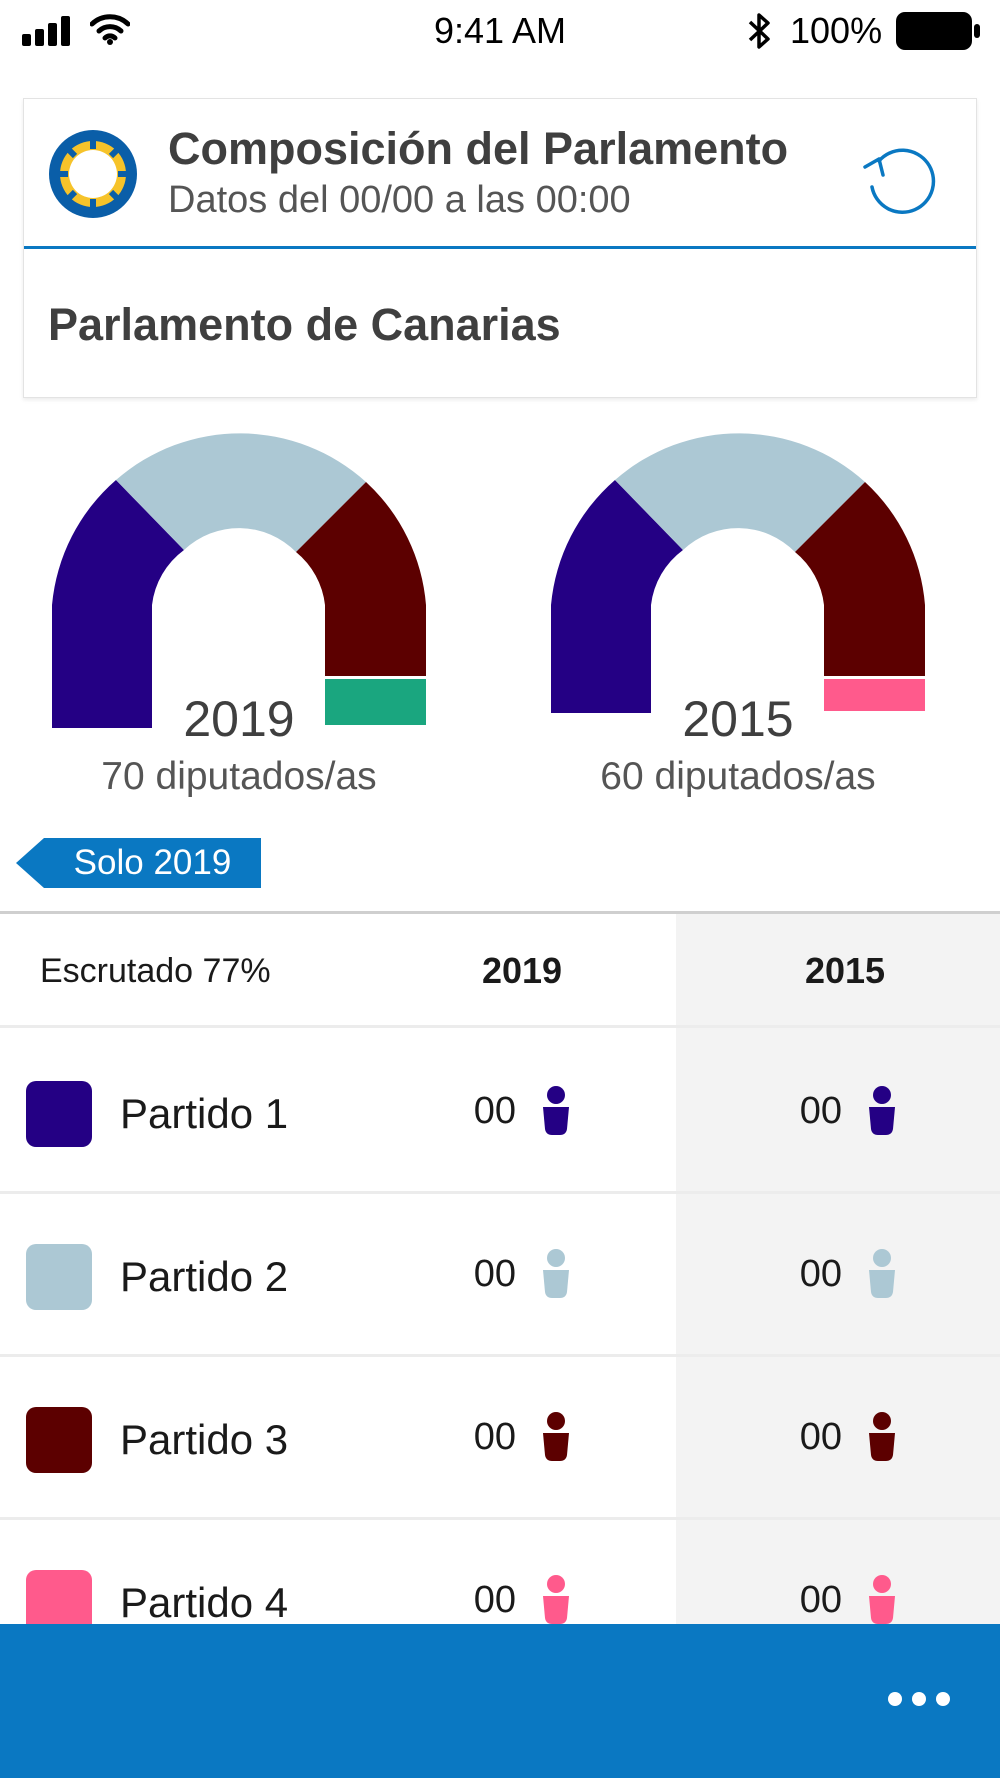  I want to click on bottom-bar, so click(500, 1701).